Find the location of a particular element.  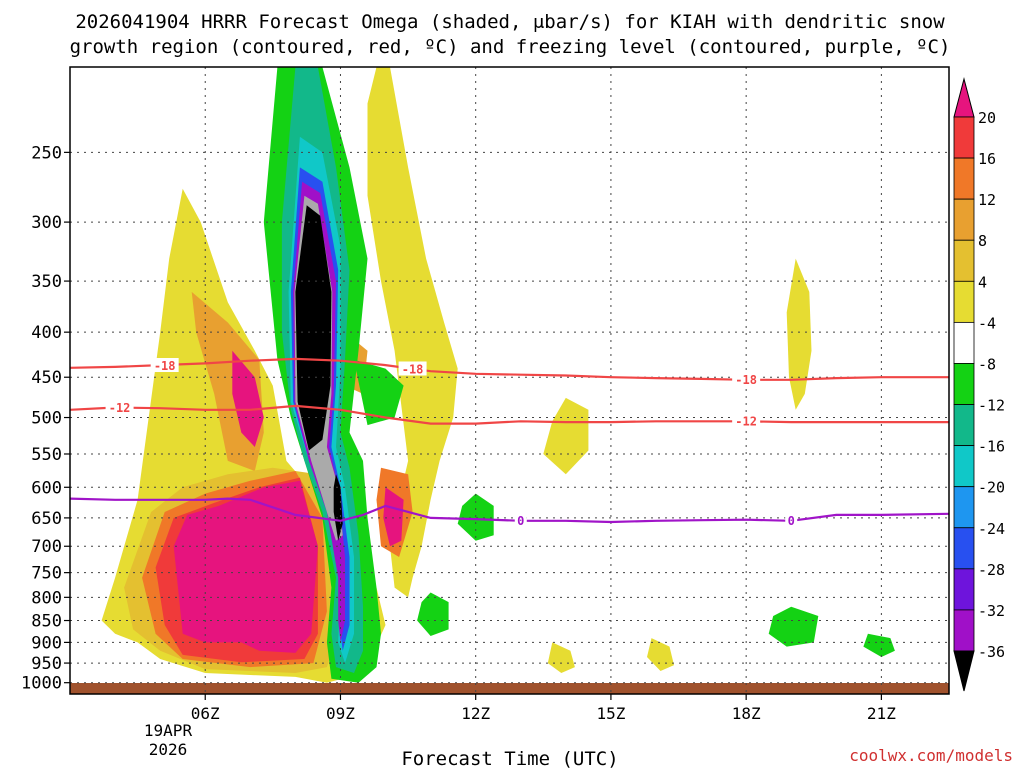

contour-label-bg--12-1 is located at coordinates (746, 420).